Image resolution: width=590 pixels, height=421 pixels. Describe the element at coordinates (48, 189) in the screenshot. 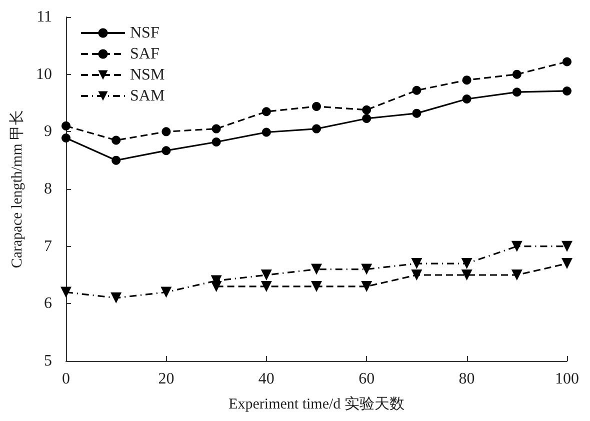

I see `y-tick-label: 8` at that location.